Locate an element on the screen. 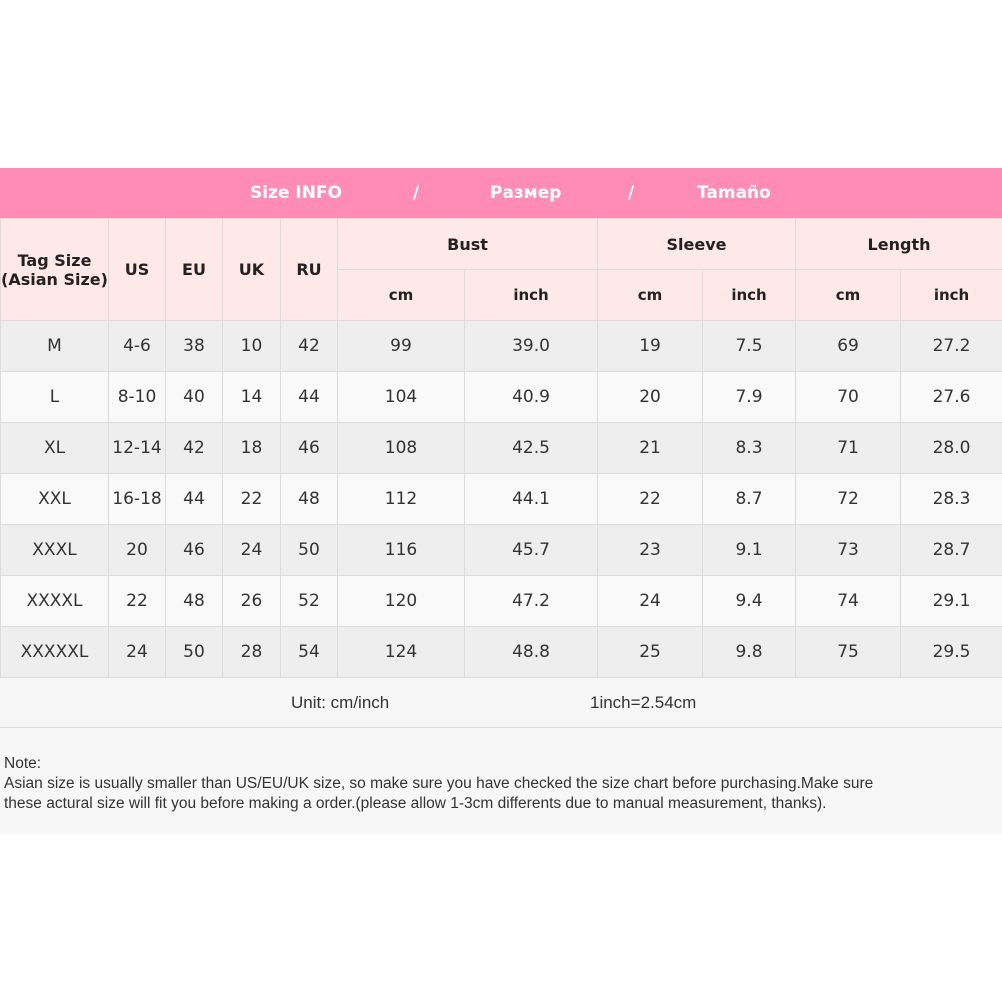 The image size is (1002, 1002). table-cell: 74 is located at coordinates (848, 601).